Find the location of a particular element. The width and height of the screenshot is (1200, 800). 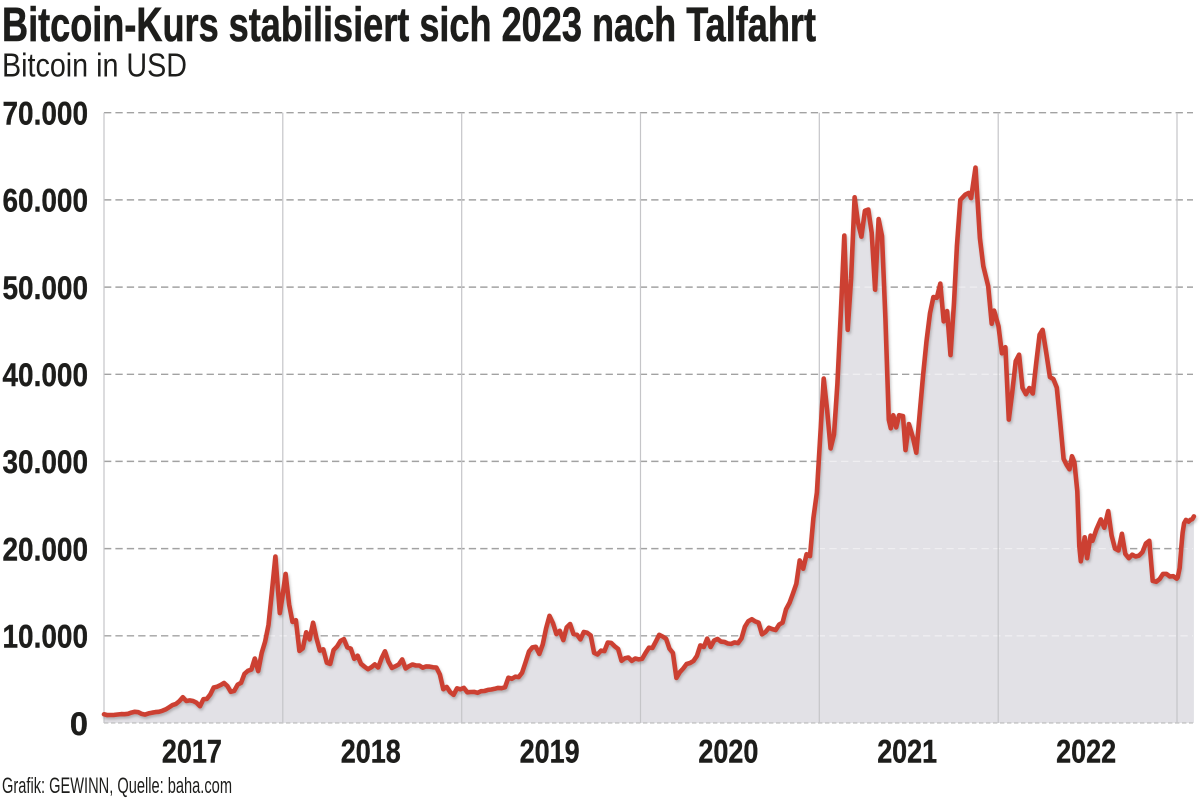

svg-text: 40.000 is located at coordinates (46, 375).